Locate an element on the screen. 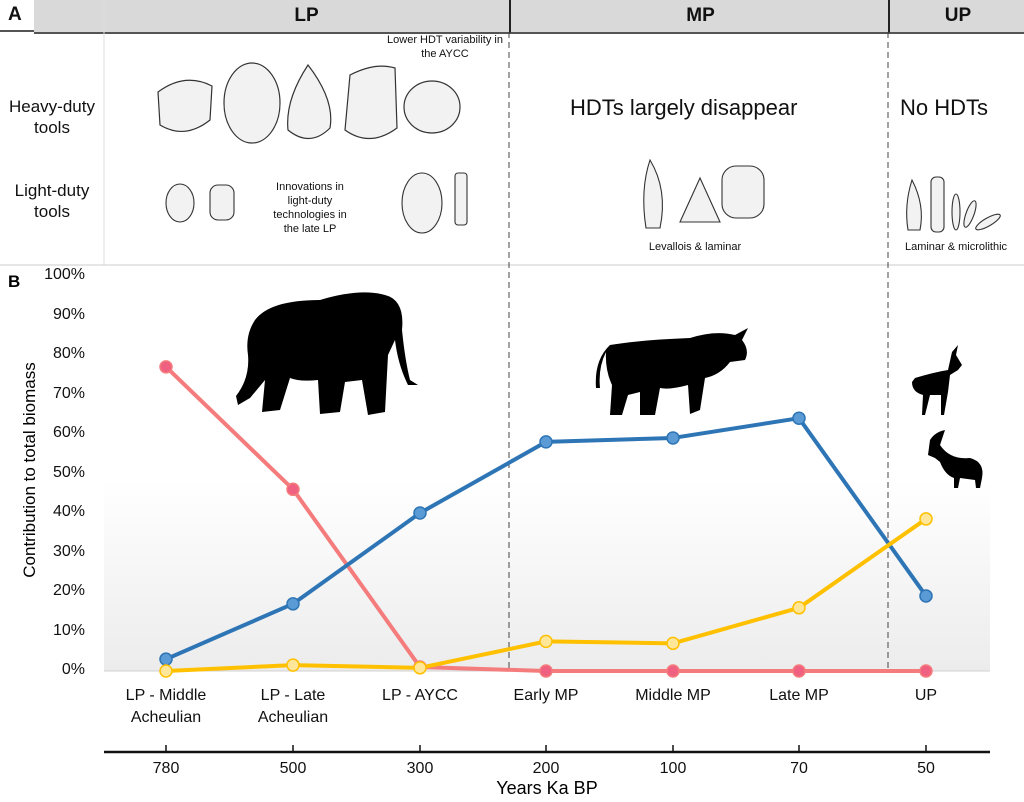 Image resolution: width=1024 pixels, height=802 pixels. pointed-handaxe-icon is located at coordinates (309, 101).